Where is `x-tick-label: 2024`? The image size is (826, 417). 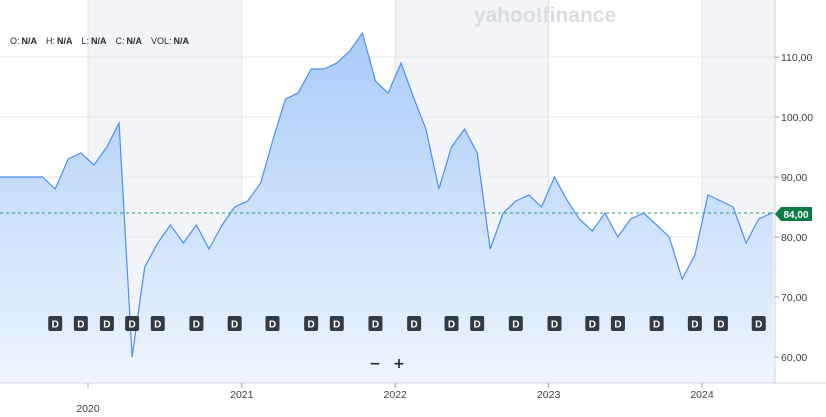
x-tick-label: 2024 is located at coordinates (702, 395).